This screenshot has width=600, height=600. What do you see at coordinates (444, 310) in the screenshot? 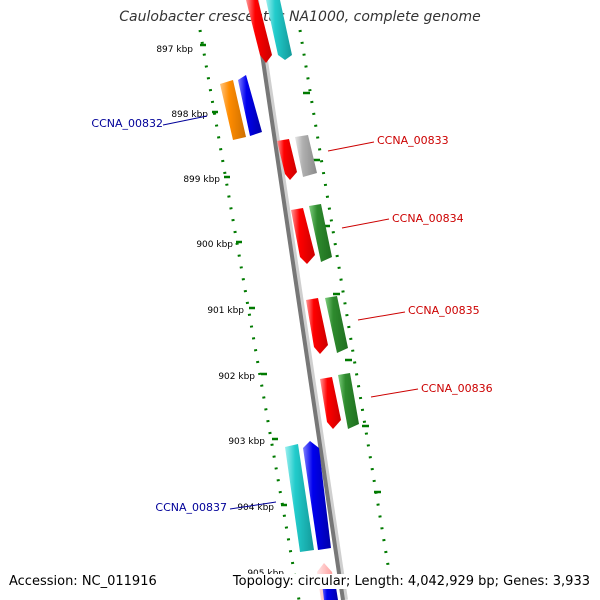
I see `gene-label-ccna-00835: CCNA_00835` at bounding box center [444, 310].